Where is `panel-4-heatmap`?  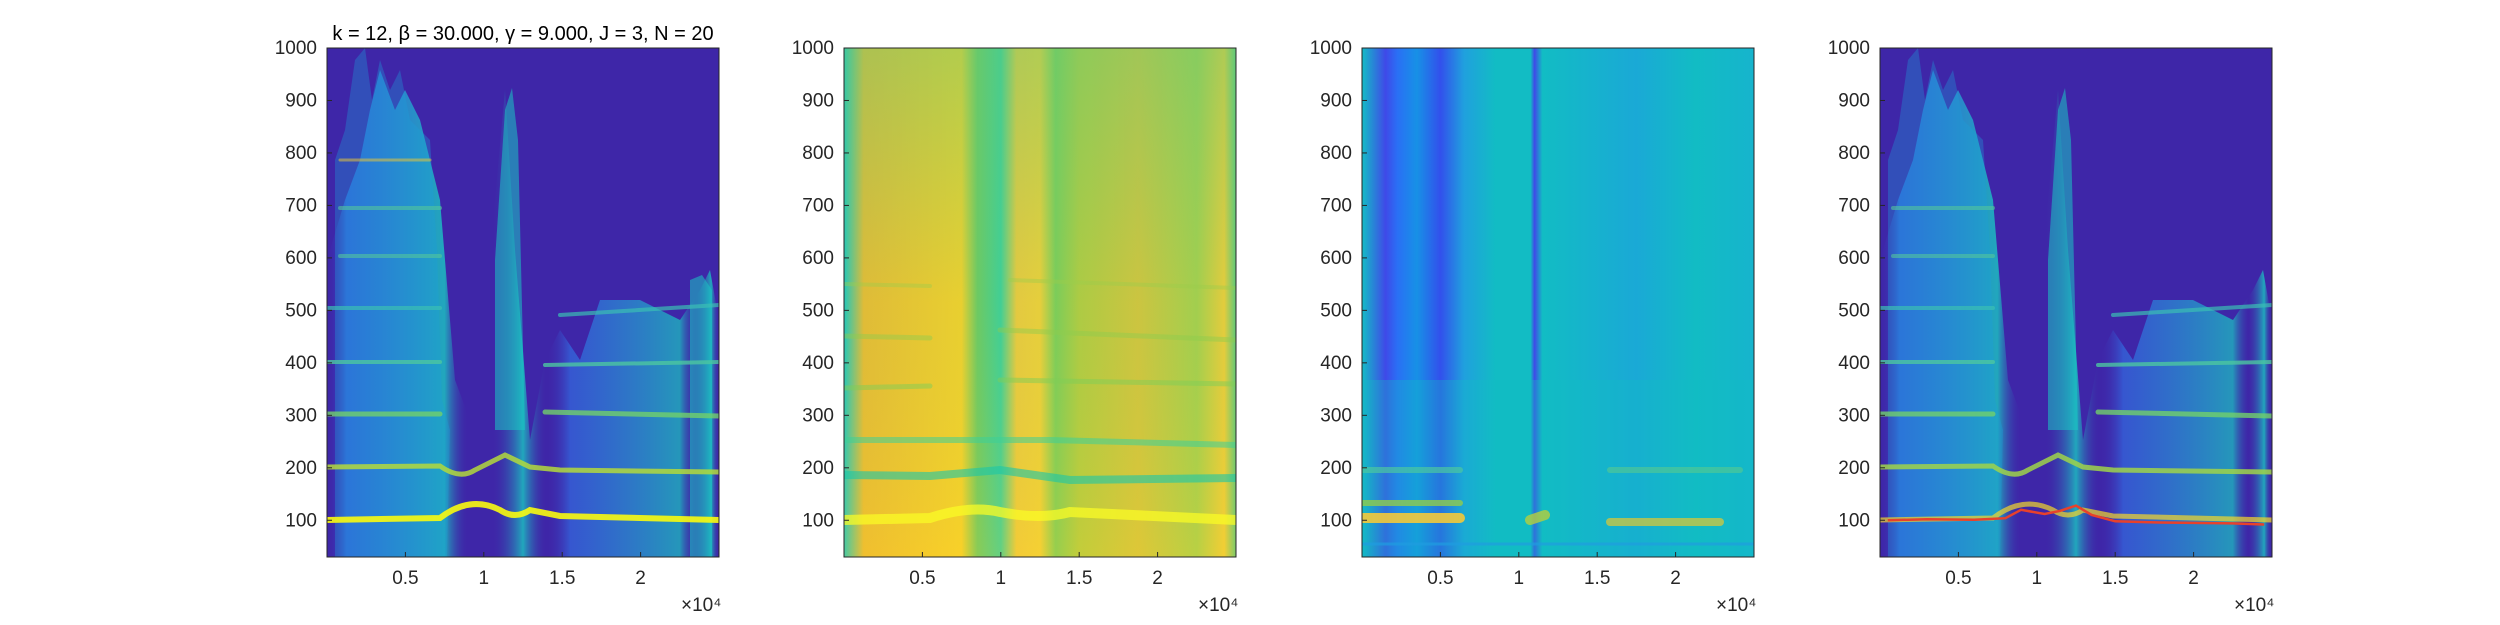
panel-4-heatmap is located at coordinates (2076, 302).